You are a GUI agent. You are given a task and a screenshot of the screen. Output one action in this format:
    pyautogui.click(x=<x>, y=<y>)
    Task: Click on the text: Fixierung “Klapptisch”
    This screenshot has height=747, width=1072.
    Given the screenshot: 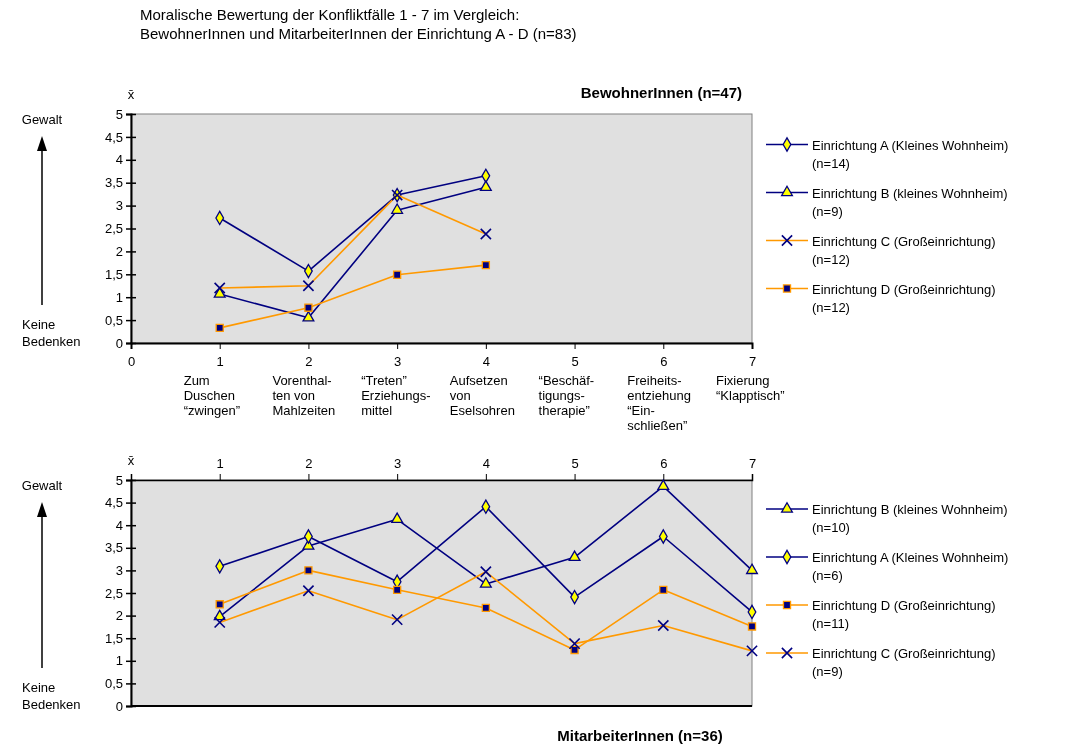 What is the action you would take?
    pyautogui.click(x=750, y=388)
    